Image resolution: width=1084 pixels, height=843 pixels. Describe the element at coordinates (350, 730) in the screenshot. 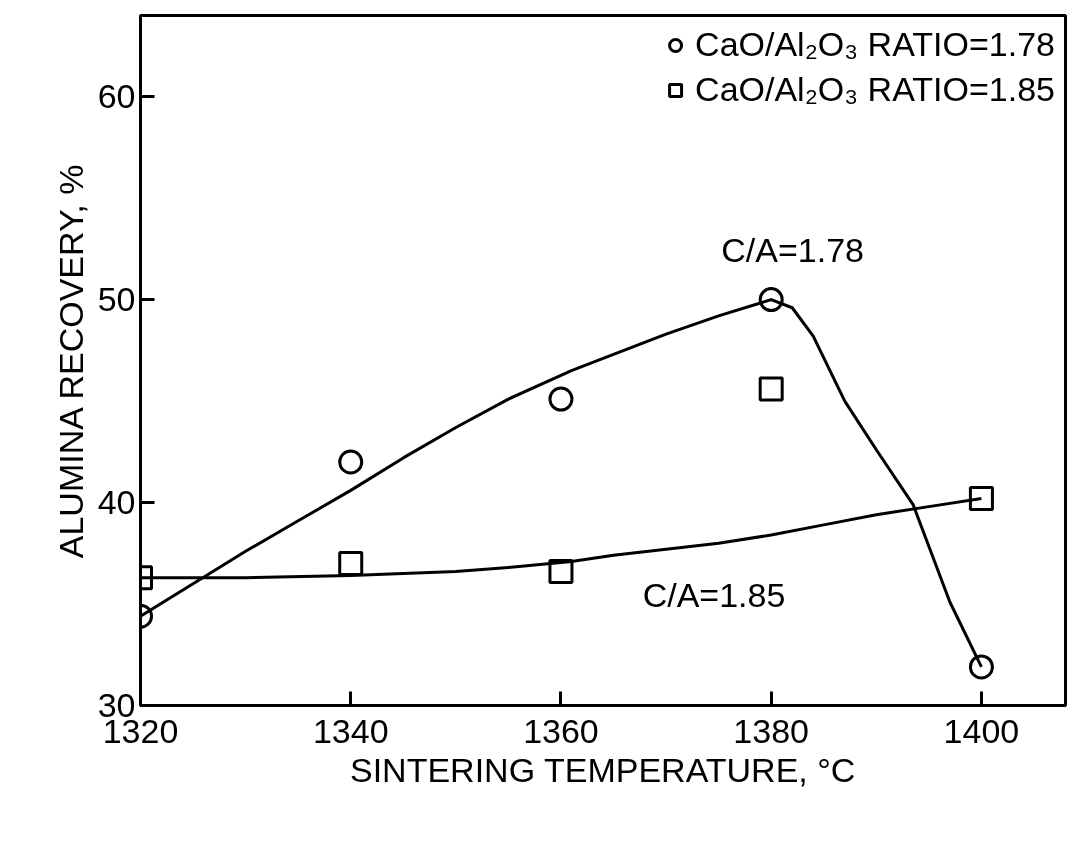

I see `x-tick-label: 1340` at that location.